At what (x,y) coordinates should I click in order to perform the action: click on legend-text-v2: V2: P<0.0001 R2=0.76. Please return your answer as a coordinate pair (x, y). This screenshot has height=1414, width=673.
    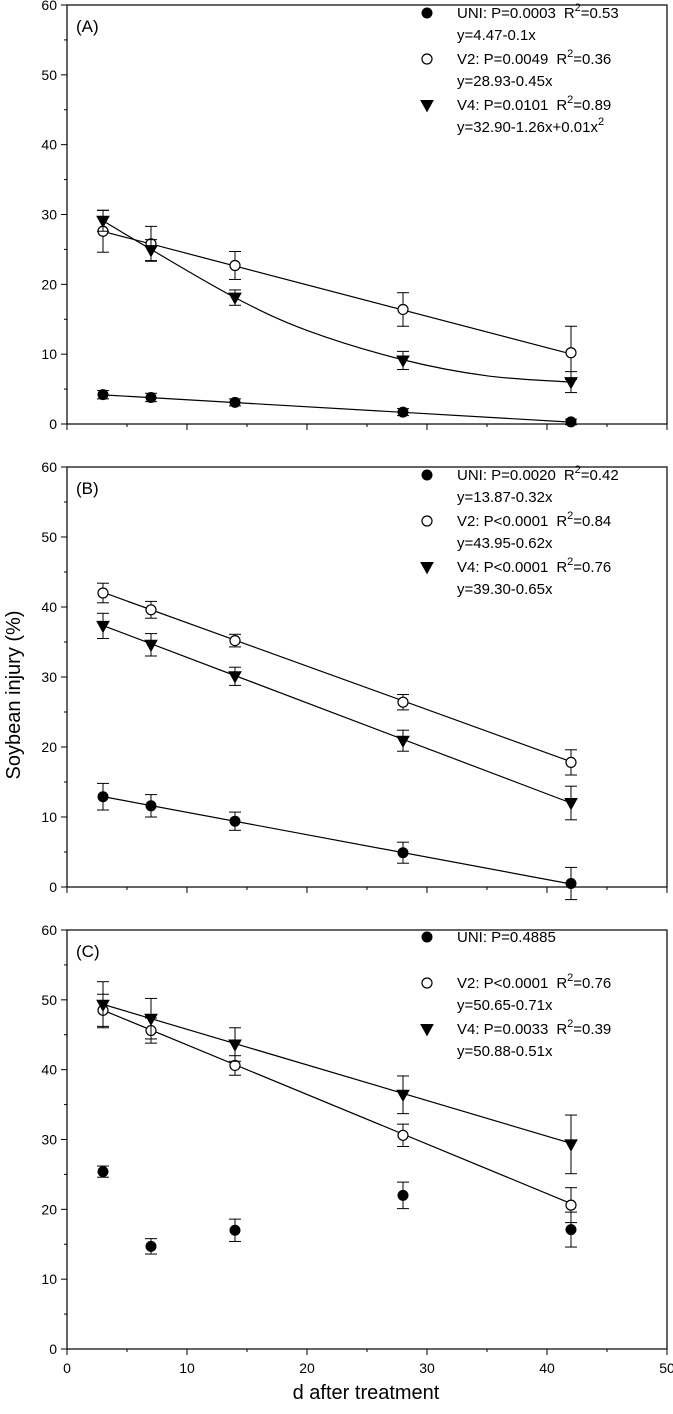
    Looking at the image, I should click on (534, 982).